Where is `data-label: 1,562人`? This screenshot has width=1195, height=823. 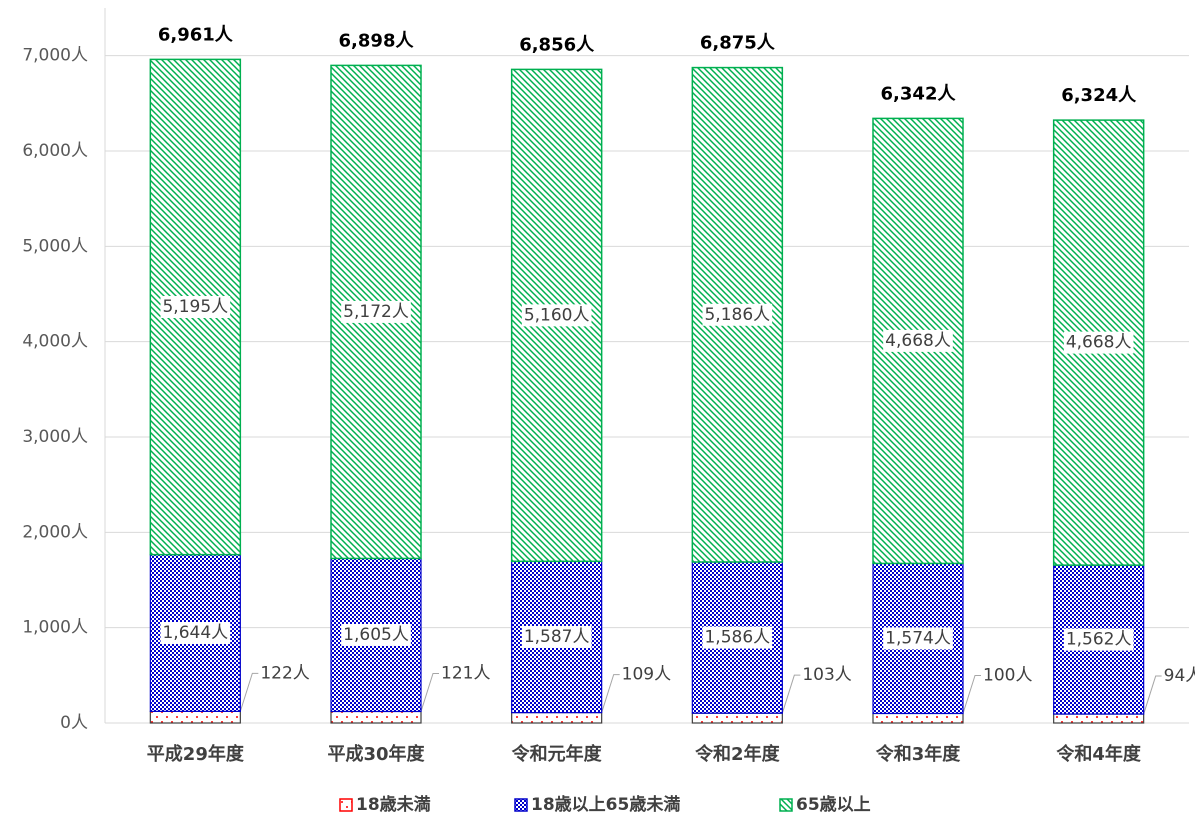 data-label: 1,562人 is located at coordinates (1099, 640).